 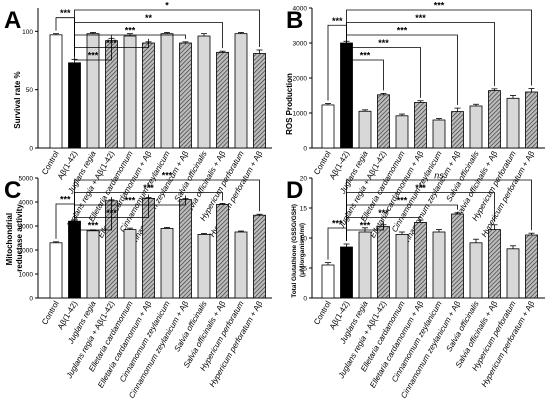 What do you see at coordinates (531, 266) in the screenshot?
I see `panel-d-bar-hypericum-perforatum-a` at bounding box center [531, 266].